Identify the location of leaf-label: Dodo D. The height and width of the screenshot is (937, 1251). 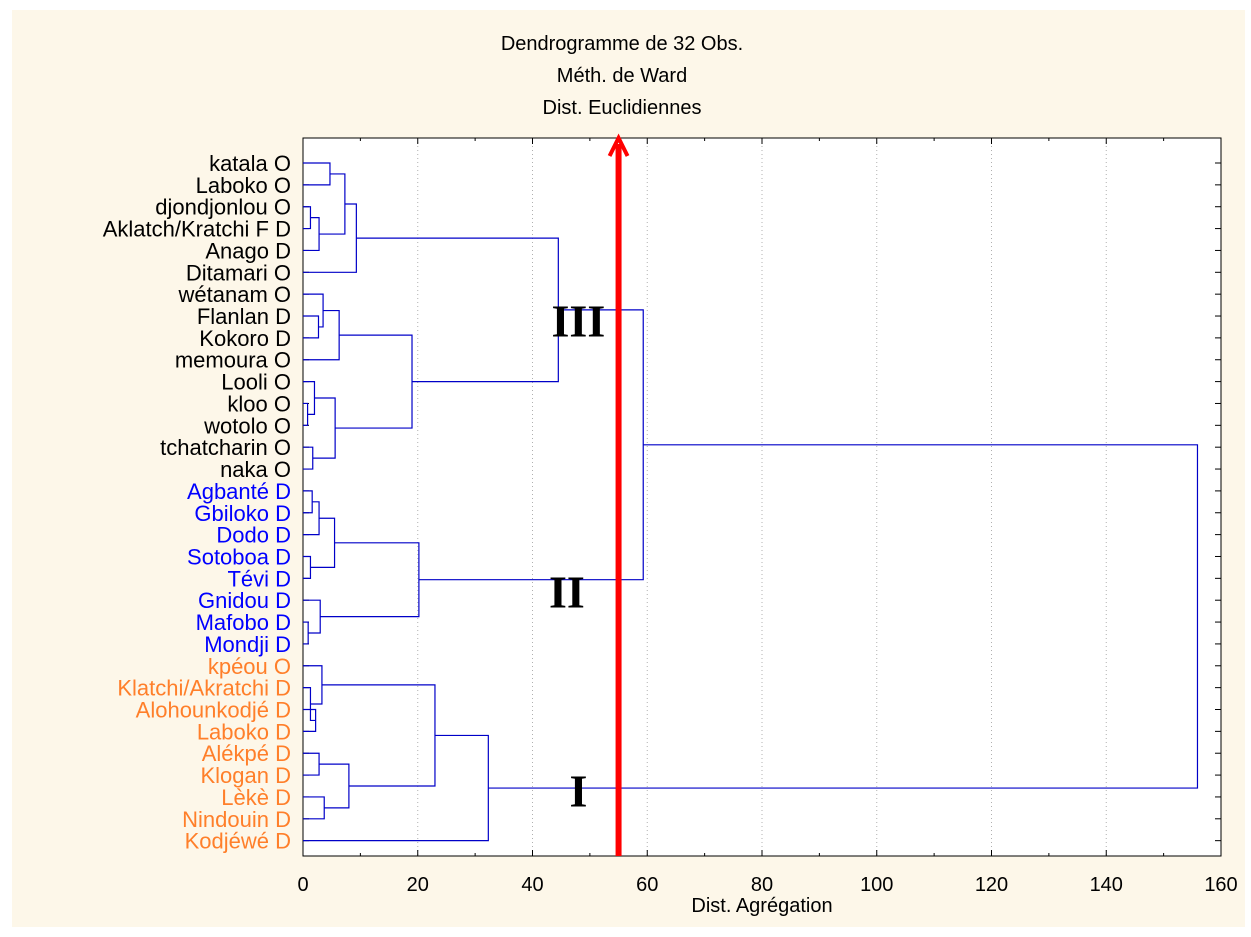
(253, 535).